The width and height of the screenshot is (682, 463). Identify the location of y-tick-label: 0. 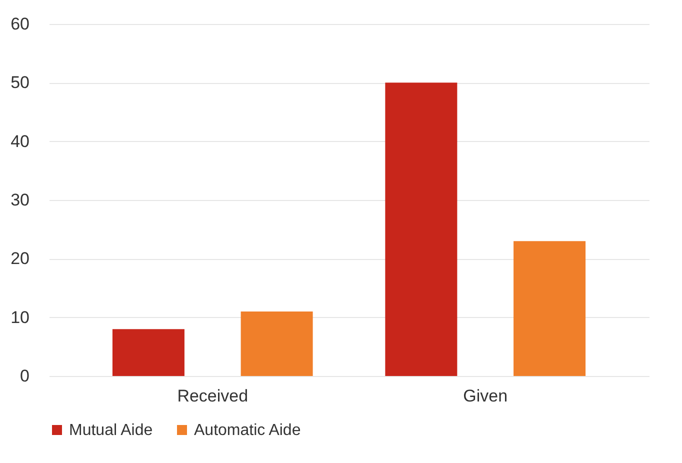
(25, 376).